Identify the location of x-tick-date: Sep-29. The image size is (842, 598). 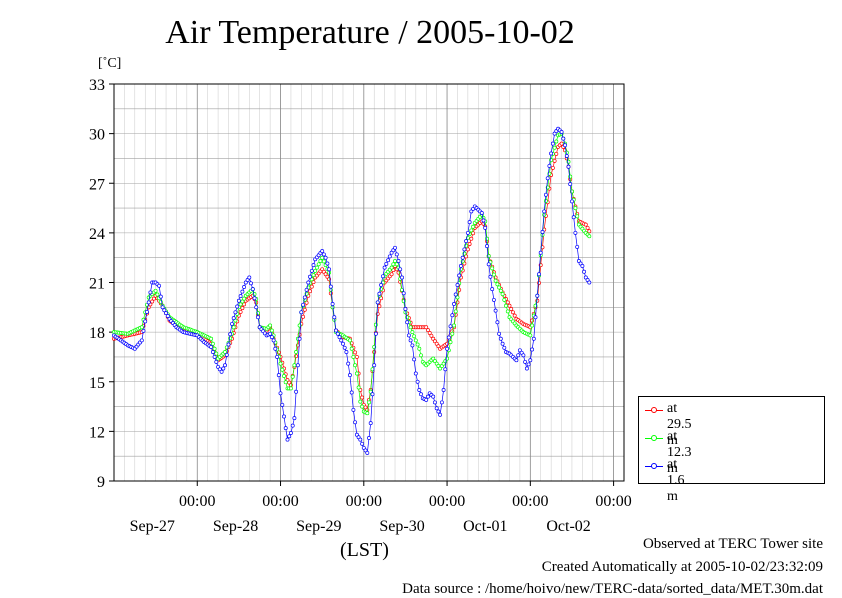
(318, 526).